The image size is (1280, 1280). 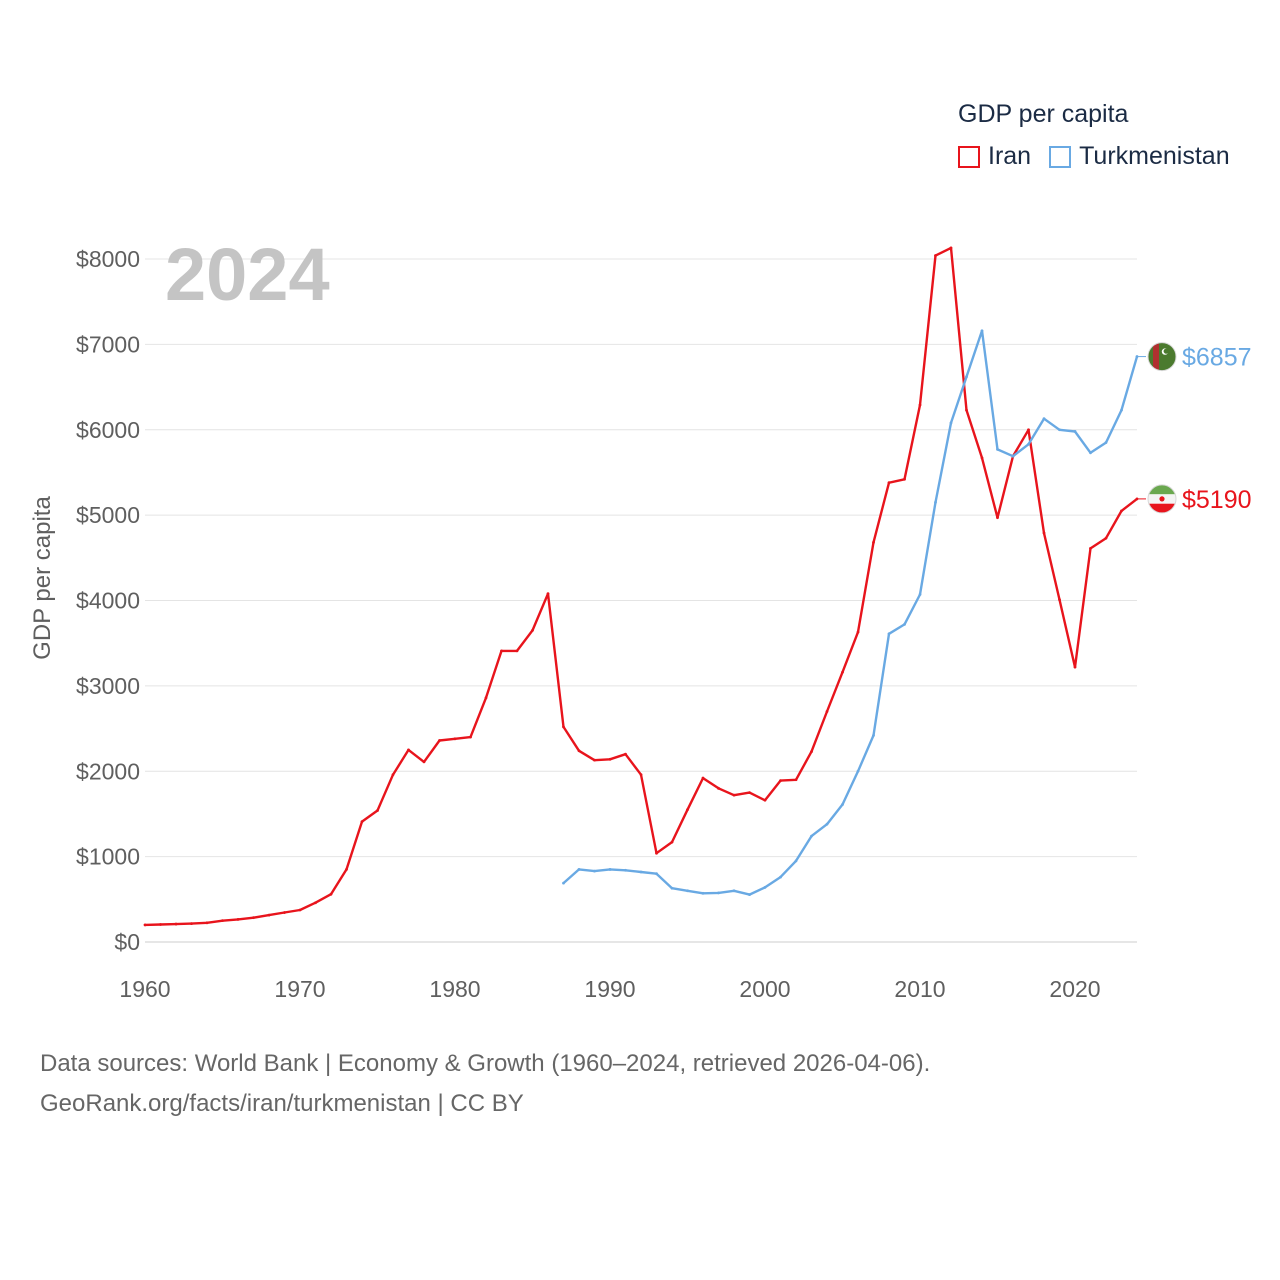 I want to click on y-tick-label: $7000, so click(x=108, y=344).